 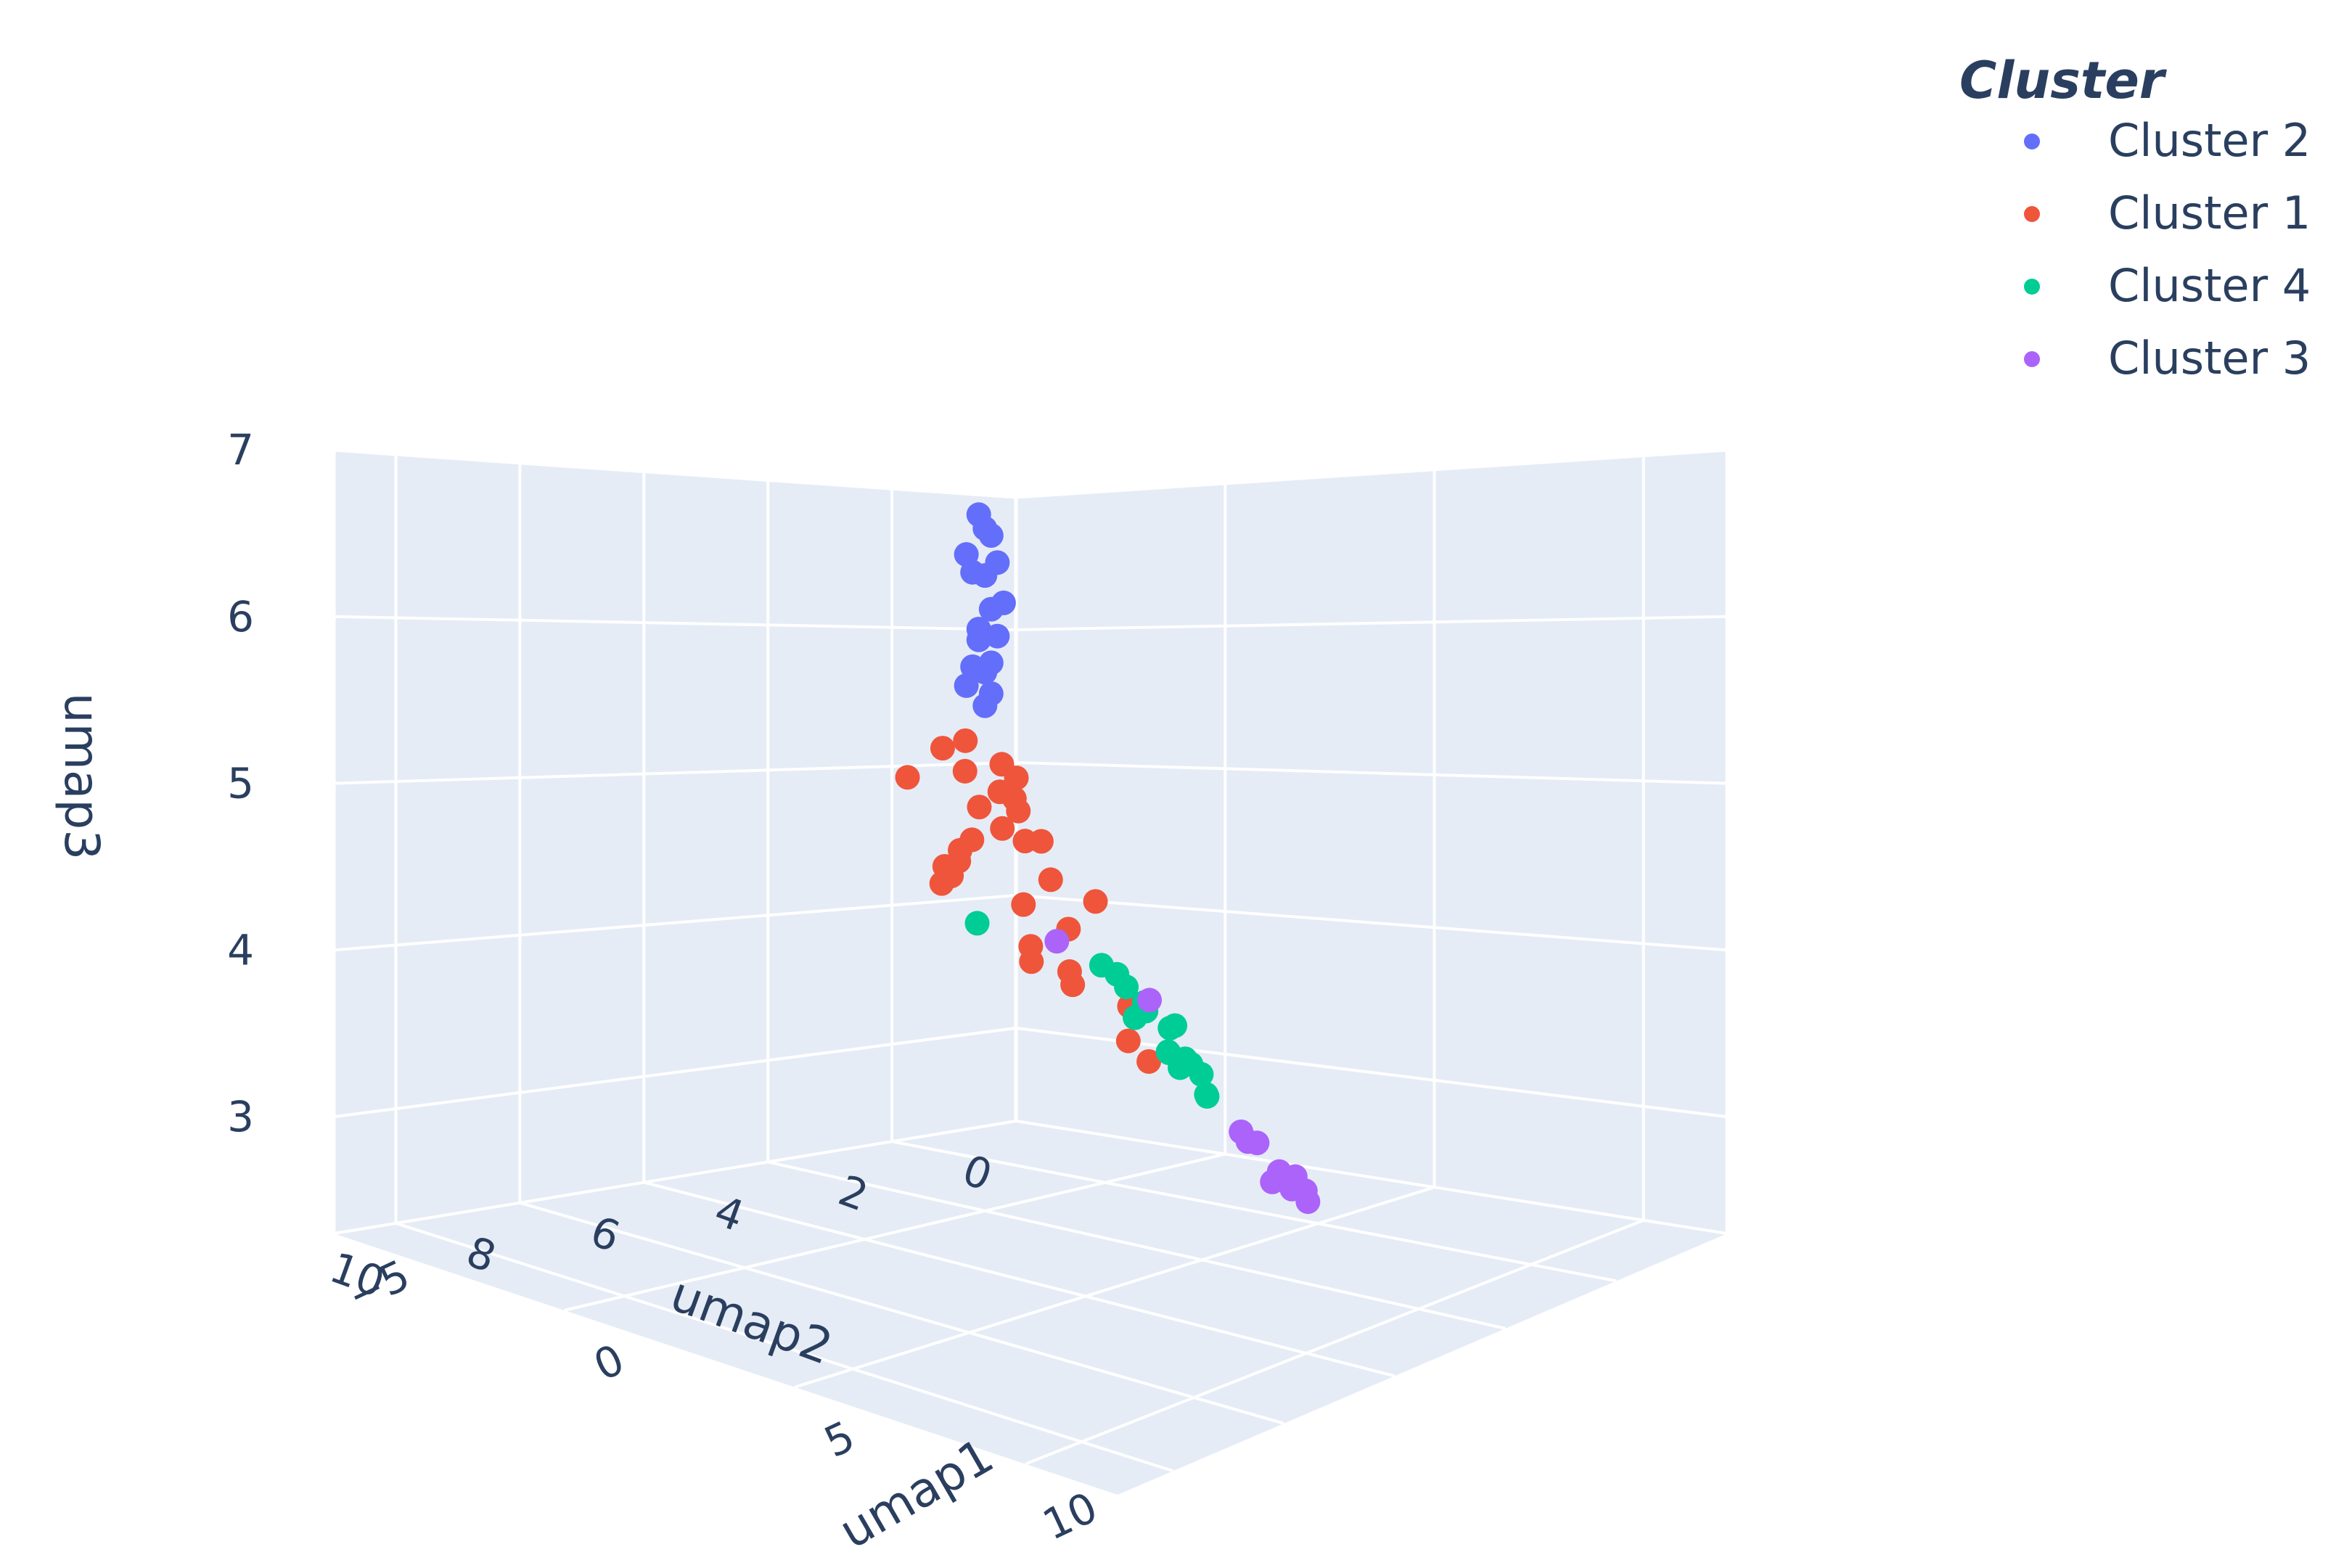 What do you see at coordinates (2209, 212) in the screenshot?
I see `legend-label-2: Cluster 1` at bounding box center [2209, 212].